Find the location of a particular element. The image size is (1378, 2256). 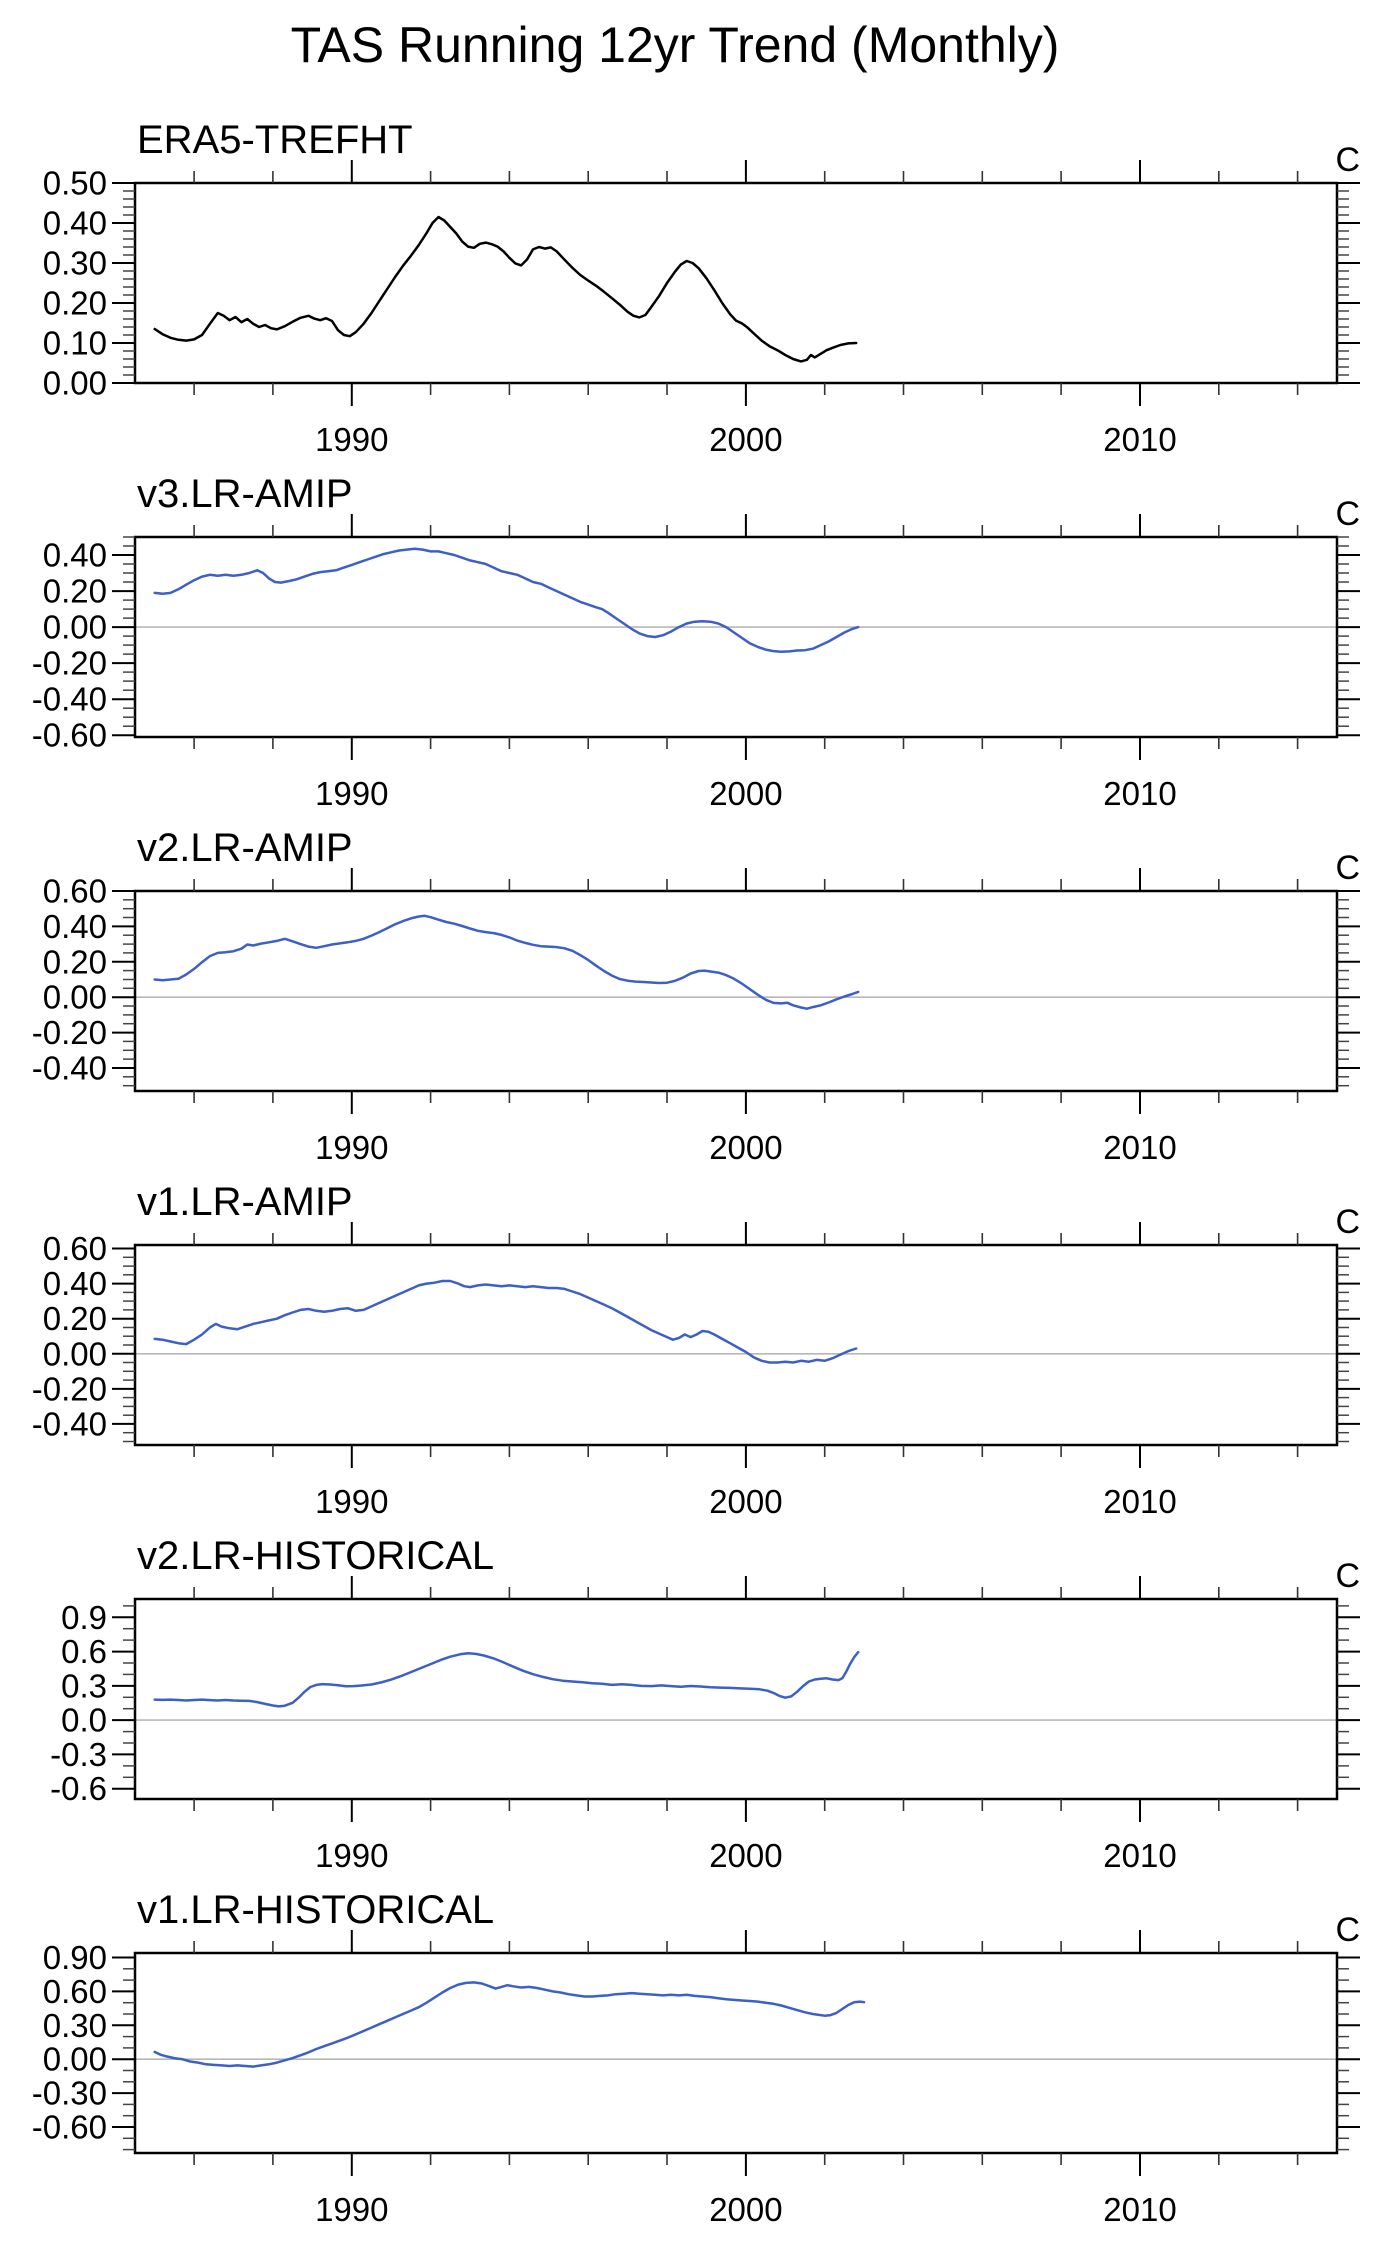

y-tick-label: -0.6 is located at coordinates (78, 1788).